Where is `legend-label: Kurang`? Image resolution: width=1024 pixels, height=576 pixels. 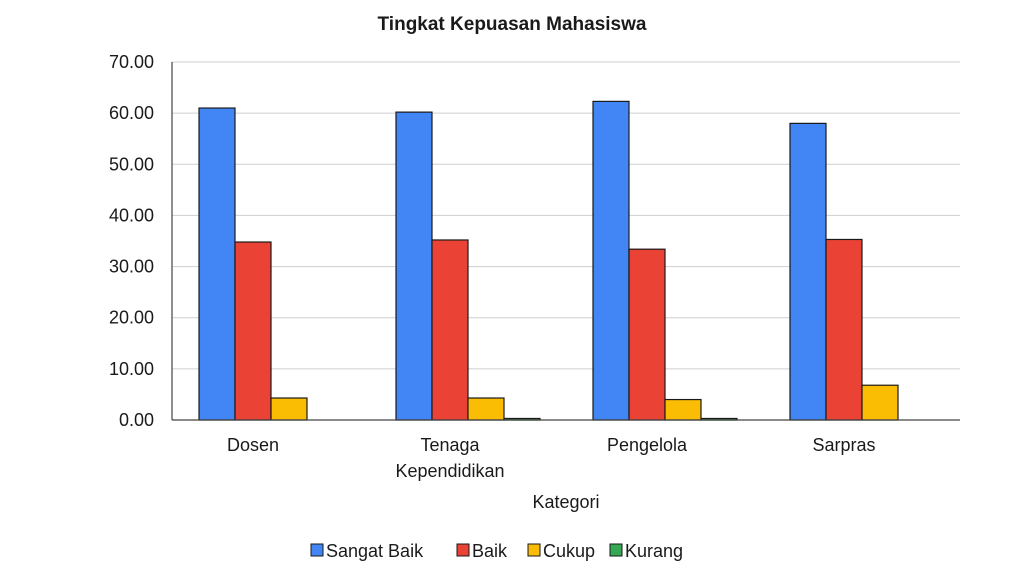
legend-label: Kurang is located at coordinates (654, 551).